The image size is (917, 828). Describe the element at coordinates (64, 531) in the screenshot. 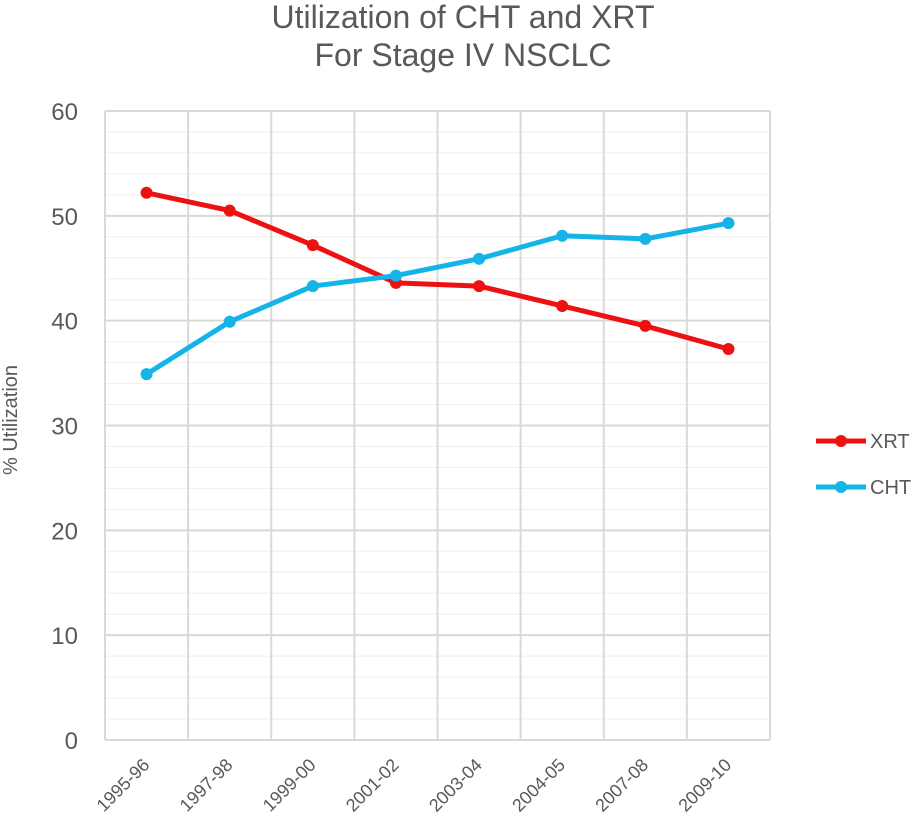

I see `y-tick-label: 20` at that location.